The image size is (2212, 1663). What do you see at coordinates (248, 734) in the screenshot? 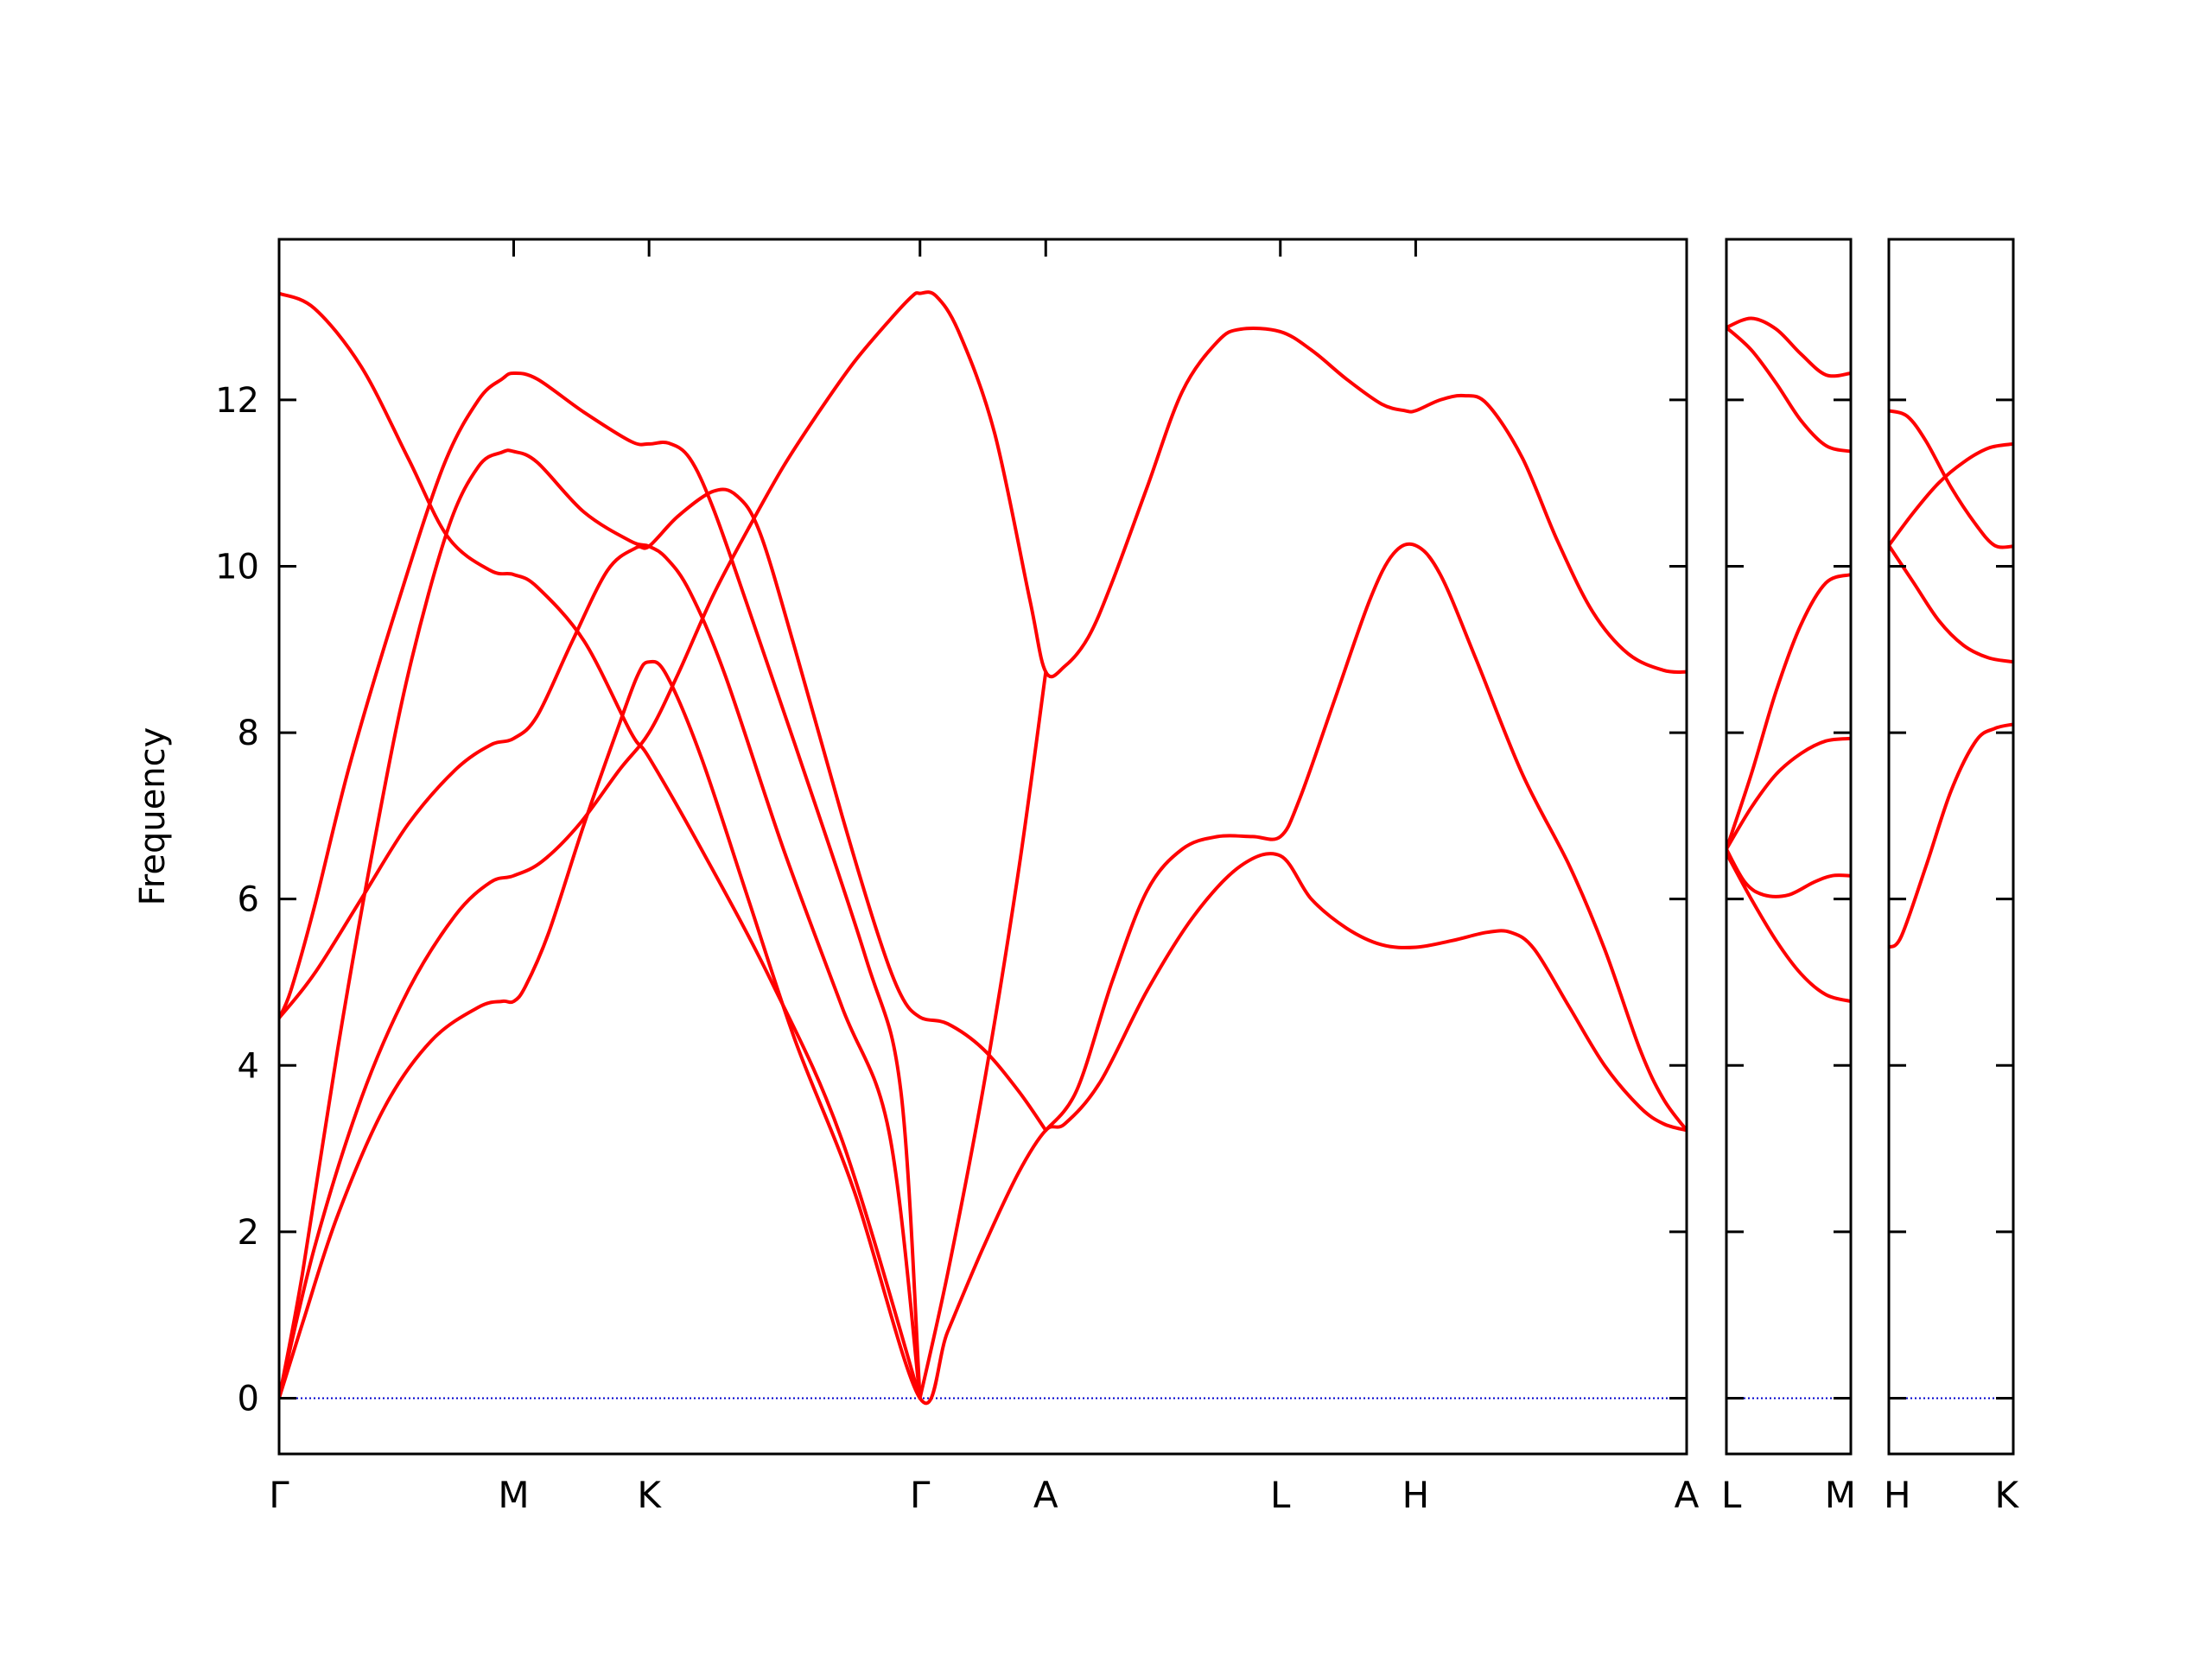
I see `y-tick-label: 8` at bounding box center [248, 734].